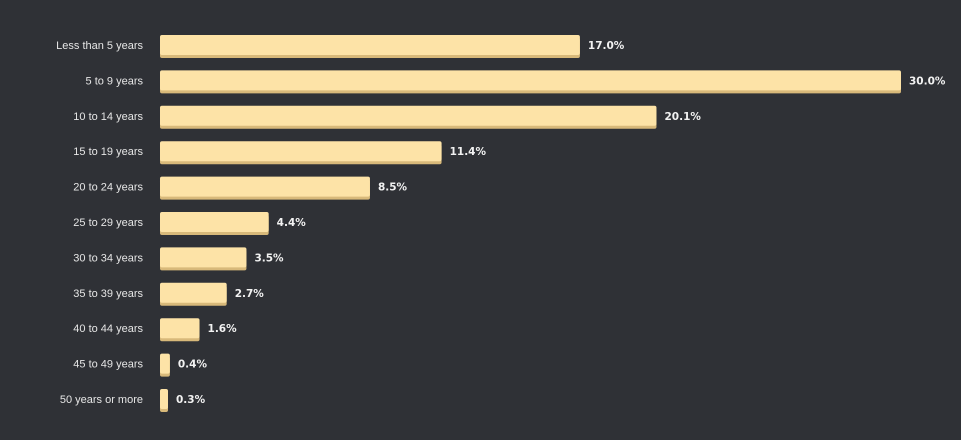 The image size is (961, 440). What do you see at coordinates (108, 294) in the screenshot?
I see `category-label: 35 to 39 years` at bounding box center [108, 294].